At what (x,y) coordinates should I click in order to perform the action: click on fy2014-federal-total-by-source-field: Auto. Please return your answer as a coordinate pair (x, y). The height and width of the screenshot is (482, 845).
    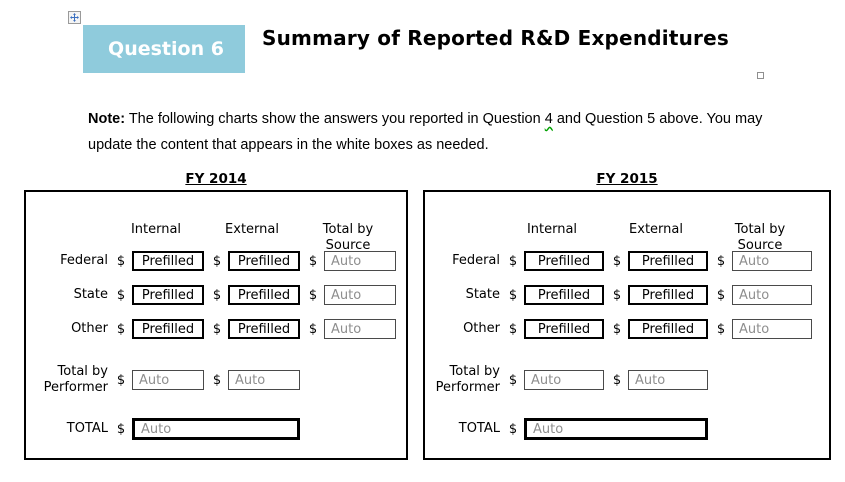
    Looking at the image, I should click on (360, 261).